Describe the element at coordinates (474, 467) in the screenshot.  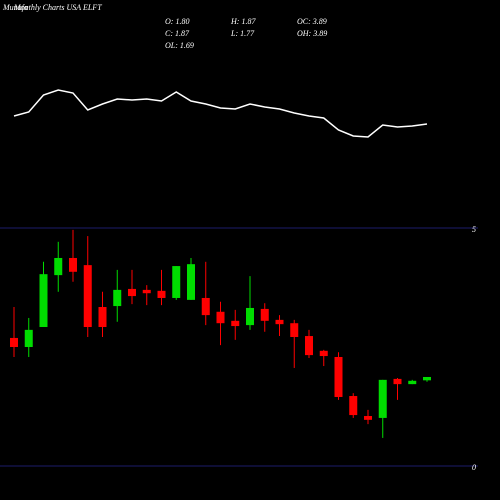
I see `y-tick-label: 0` at that location.